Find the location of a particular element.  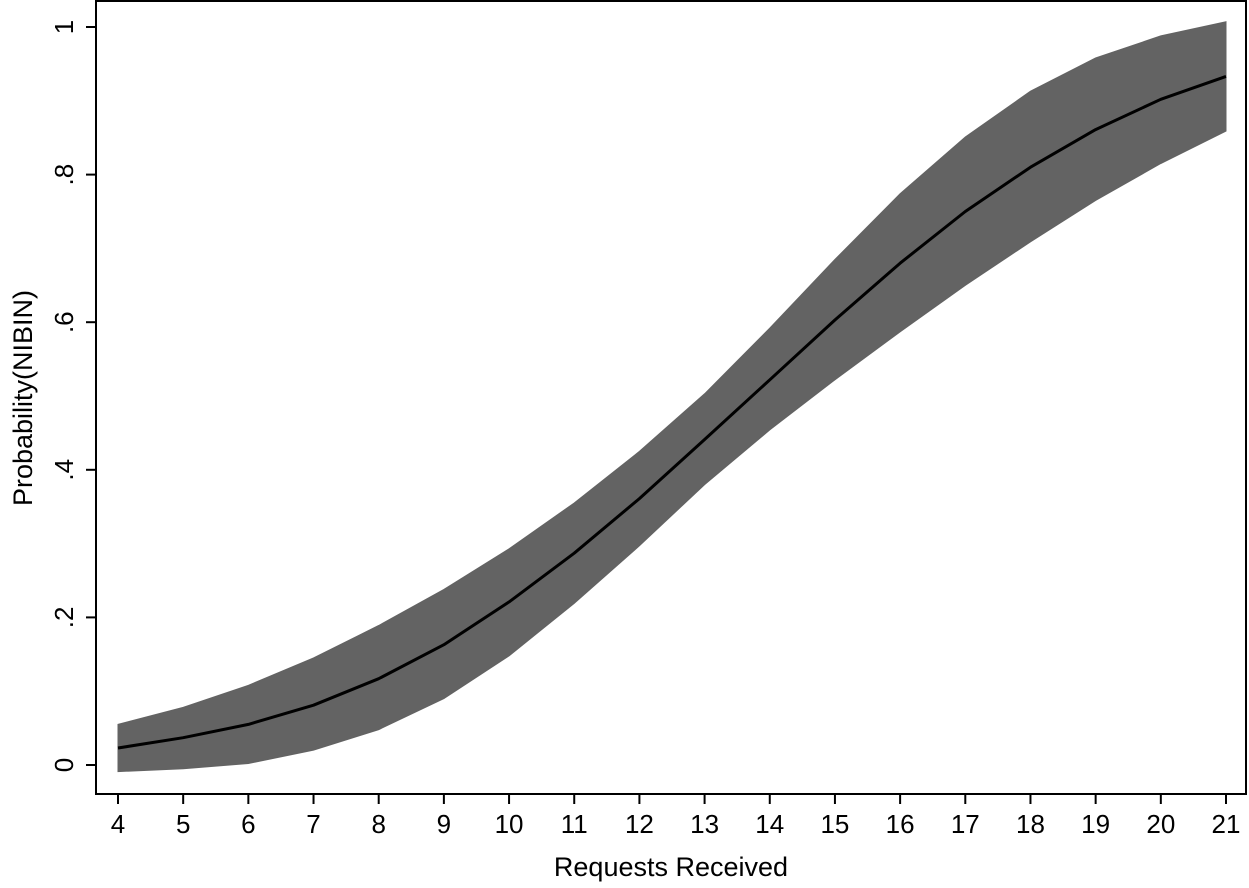

y-tick-label: .6 is located at coordinates (64, 322).